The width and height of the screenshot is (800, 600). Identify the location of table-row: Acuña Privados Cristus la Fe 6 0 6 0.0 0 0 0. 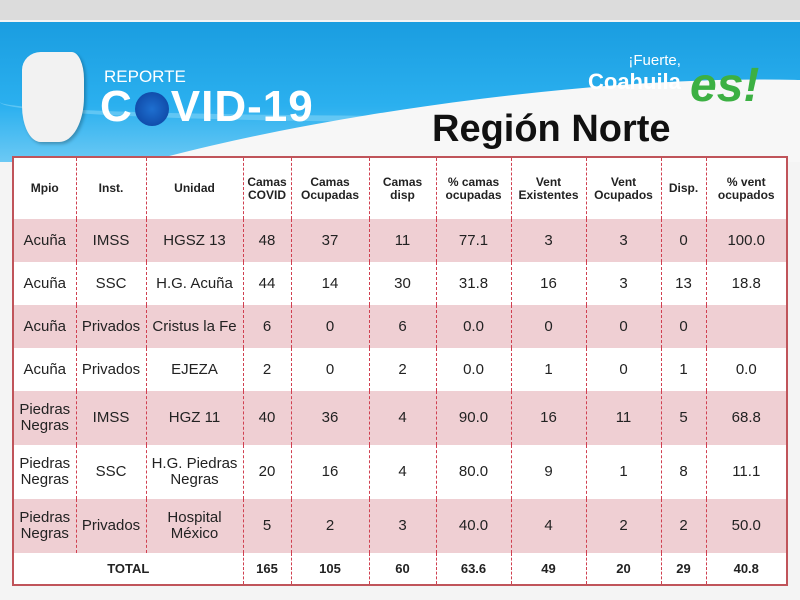
(400, 326).